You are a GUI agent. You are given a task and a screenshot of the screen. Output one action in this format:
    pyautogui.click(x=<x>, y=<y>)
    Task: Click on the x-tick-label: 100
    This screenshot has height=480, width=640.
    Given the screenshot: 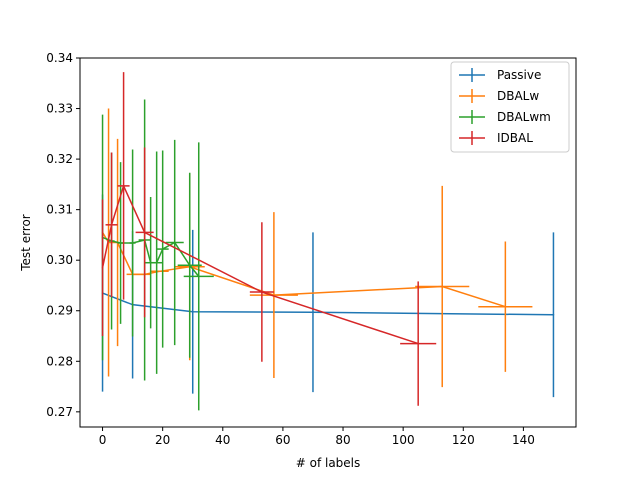 What is the action you would take?
    pyautogui.click(x=403, y=440)
    